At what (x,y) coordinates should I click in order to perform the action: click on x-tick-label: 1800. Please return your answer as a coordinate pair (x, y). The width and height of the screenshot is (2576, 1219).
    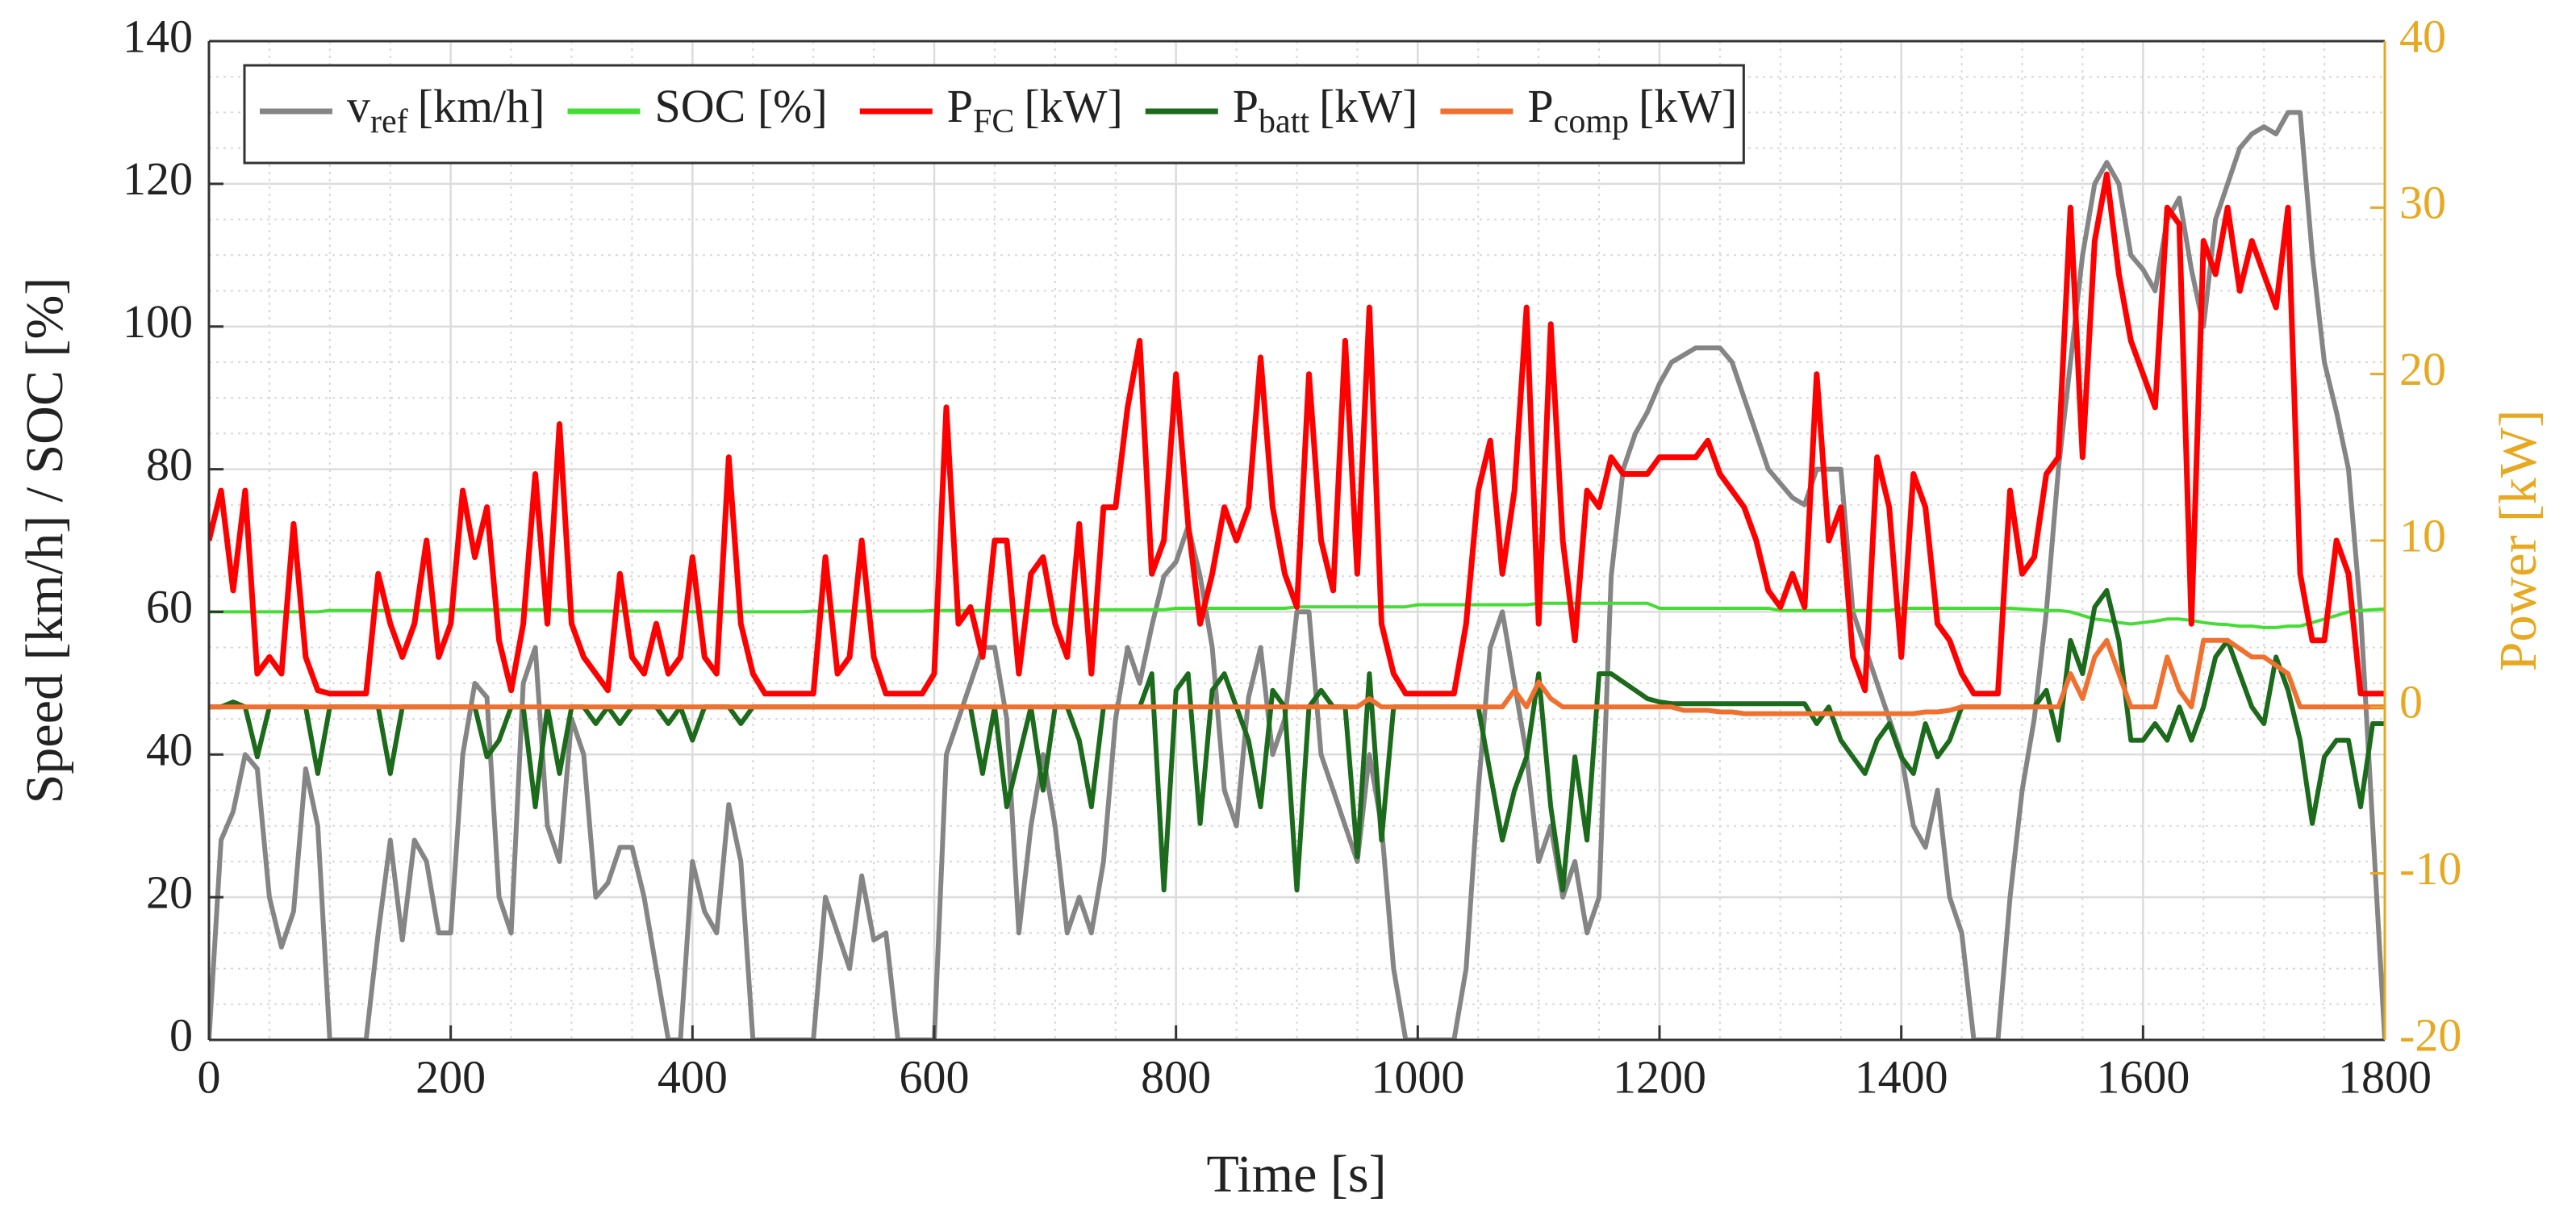
    Looking at the image, I should click on (2385, 1076).